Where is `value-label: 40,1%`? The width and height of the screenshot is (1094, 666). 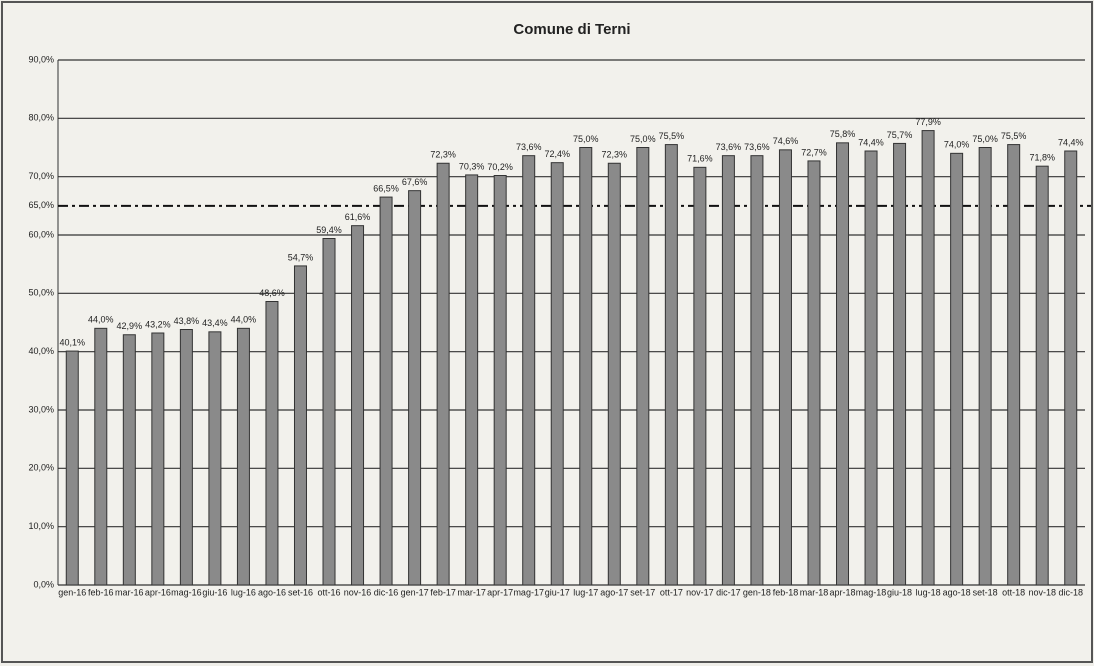 value-label: 40,1% is located at coordinates (72, 342).